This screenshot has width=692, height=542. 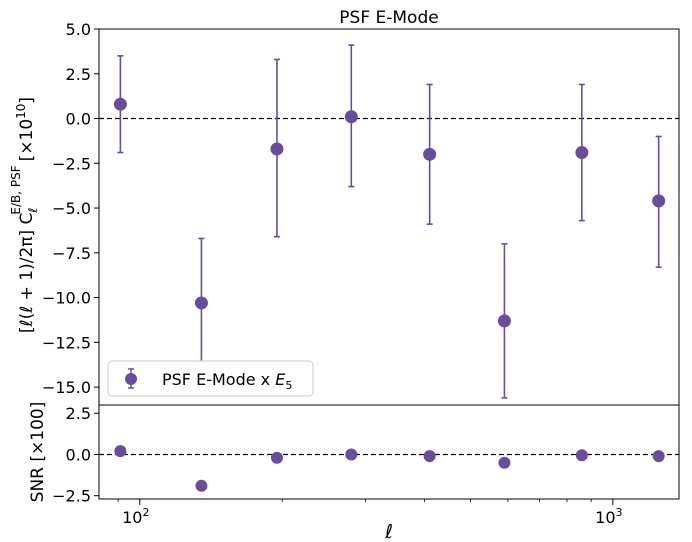 I want to click on main-y-ticks: 5.0 2.5 0.0 −2.5 −5.0 −7.5 −10.0 −12.5 −15.0, so click(x=70, y=208).